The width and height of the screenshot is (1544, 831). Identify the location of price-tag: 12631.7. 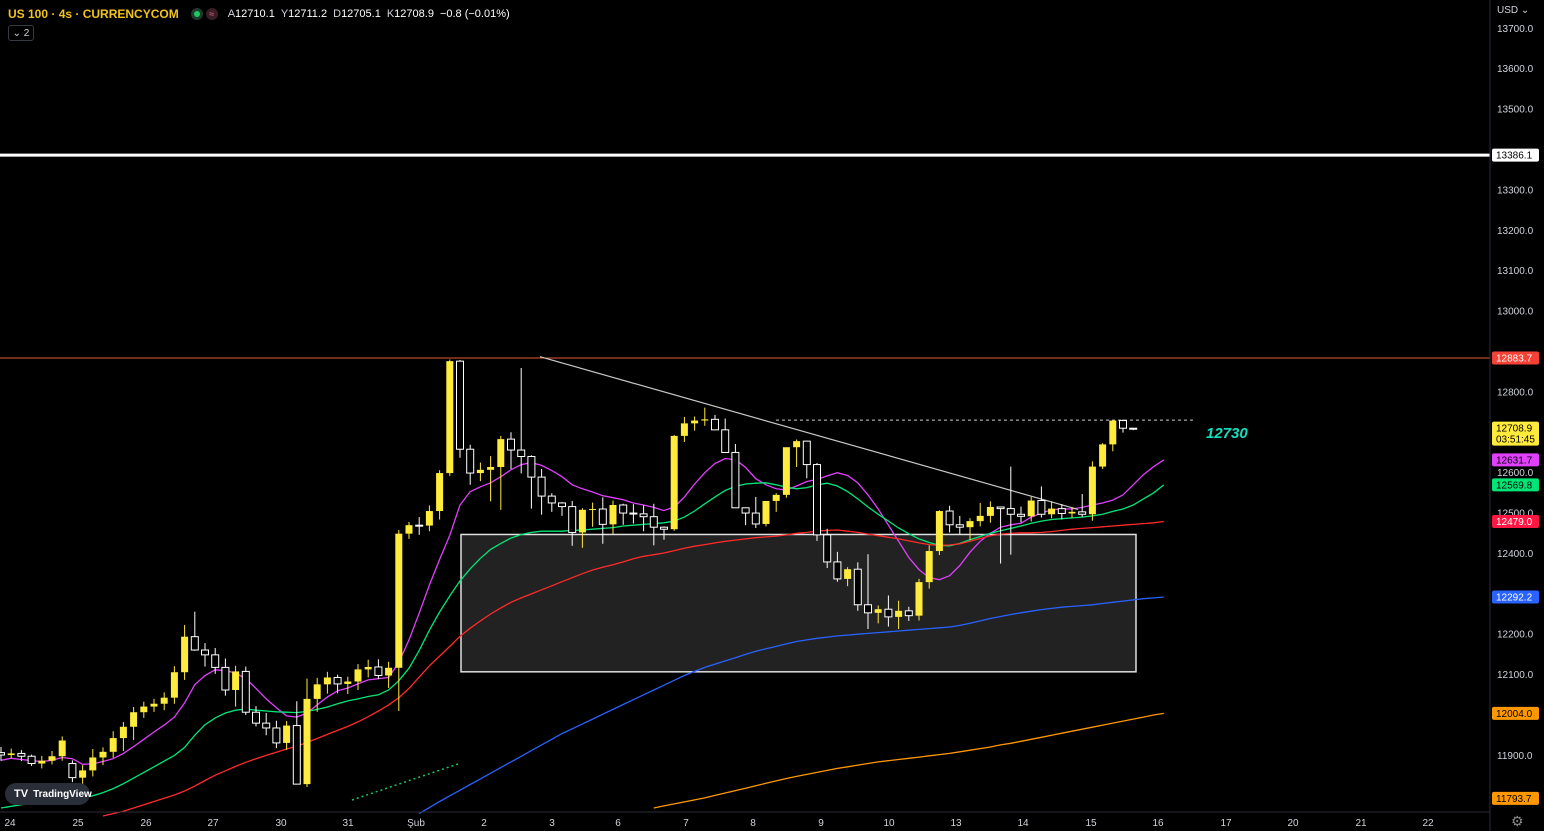
(1515, 460).